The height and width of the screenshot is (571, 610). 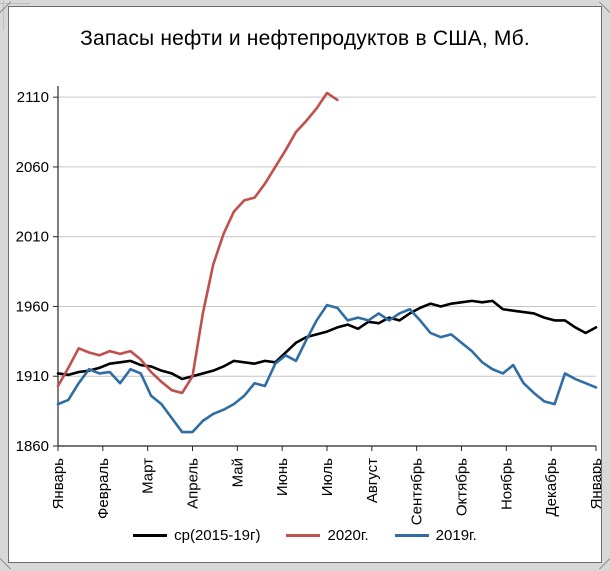 I want to click on svg-text: Февраль, so click(x=103, y=488).